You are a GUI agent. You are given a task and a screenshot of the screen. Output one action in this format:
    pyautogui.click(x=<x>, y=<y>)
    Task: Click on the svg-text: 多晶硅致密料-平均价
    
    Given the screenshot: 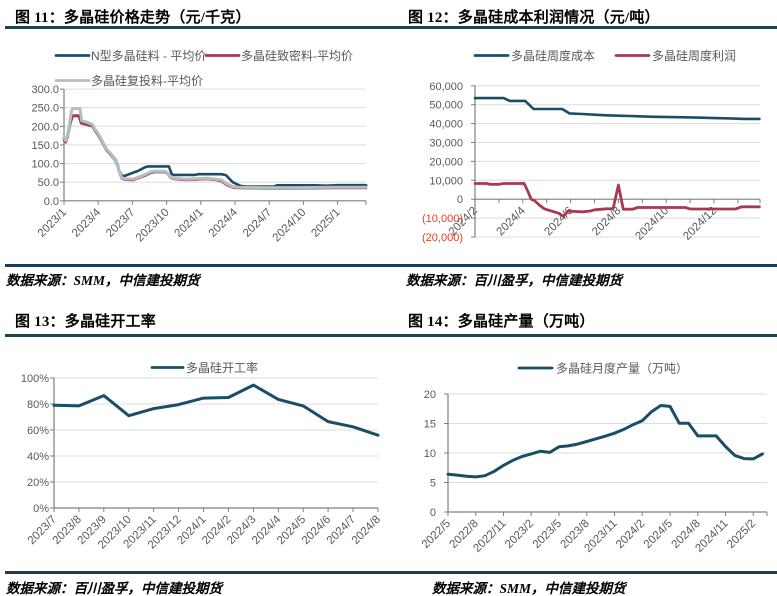 What is the action you would take?
    pyautogui.click(x=297, y=55)
    